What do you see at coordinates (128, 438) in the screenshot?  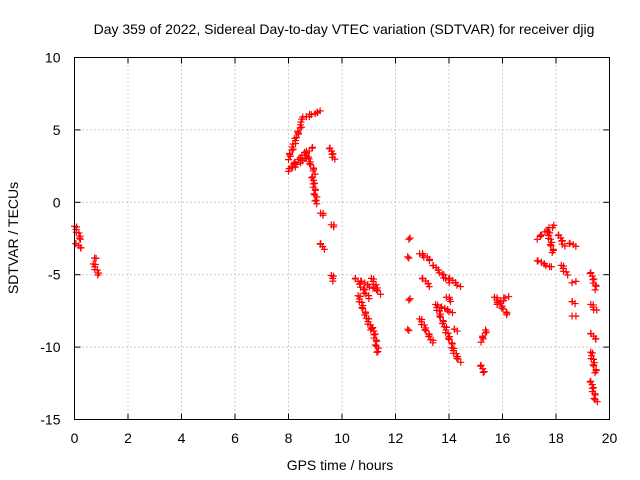 I see `x-tick-label: 2` at bounding box center [128, 438].